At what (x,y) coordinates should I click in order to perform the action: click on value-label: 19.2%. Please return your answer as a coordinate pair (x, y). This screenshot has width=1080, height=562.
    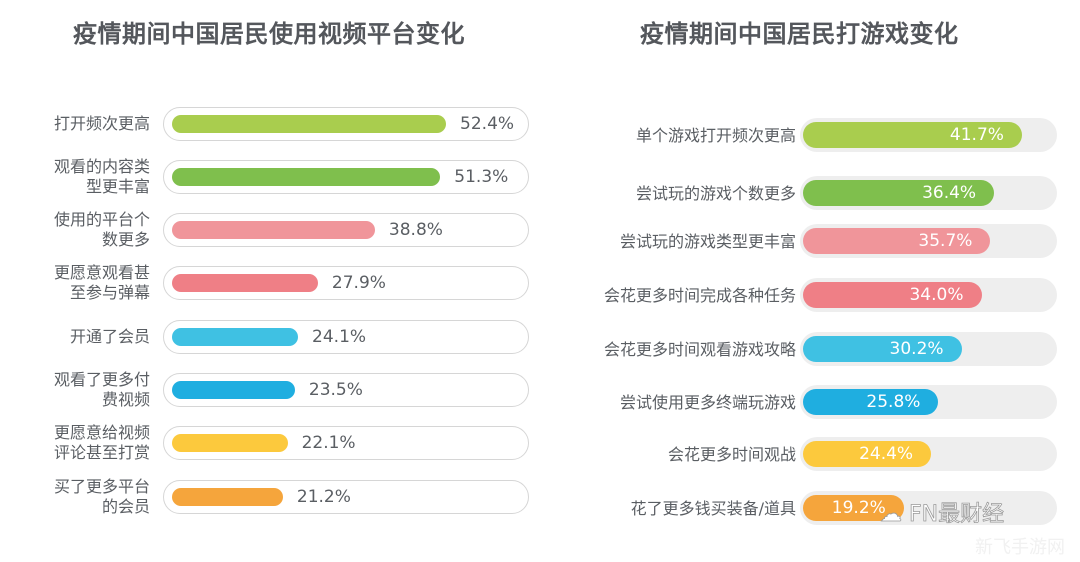
    Looking at the image, I should click on (858, 508).